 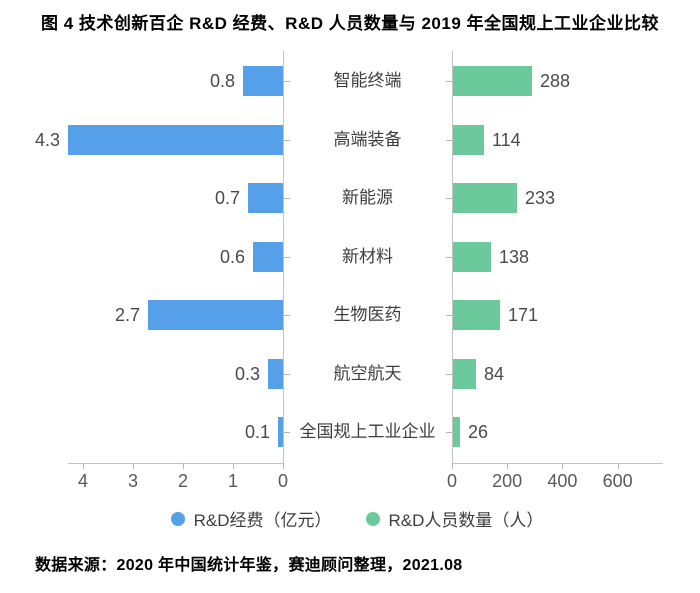 I want to click on category-label: 高端装备, so click(x=367, y=139).